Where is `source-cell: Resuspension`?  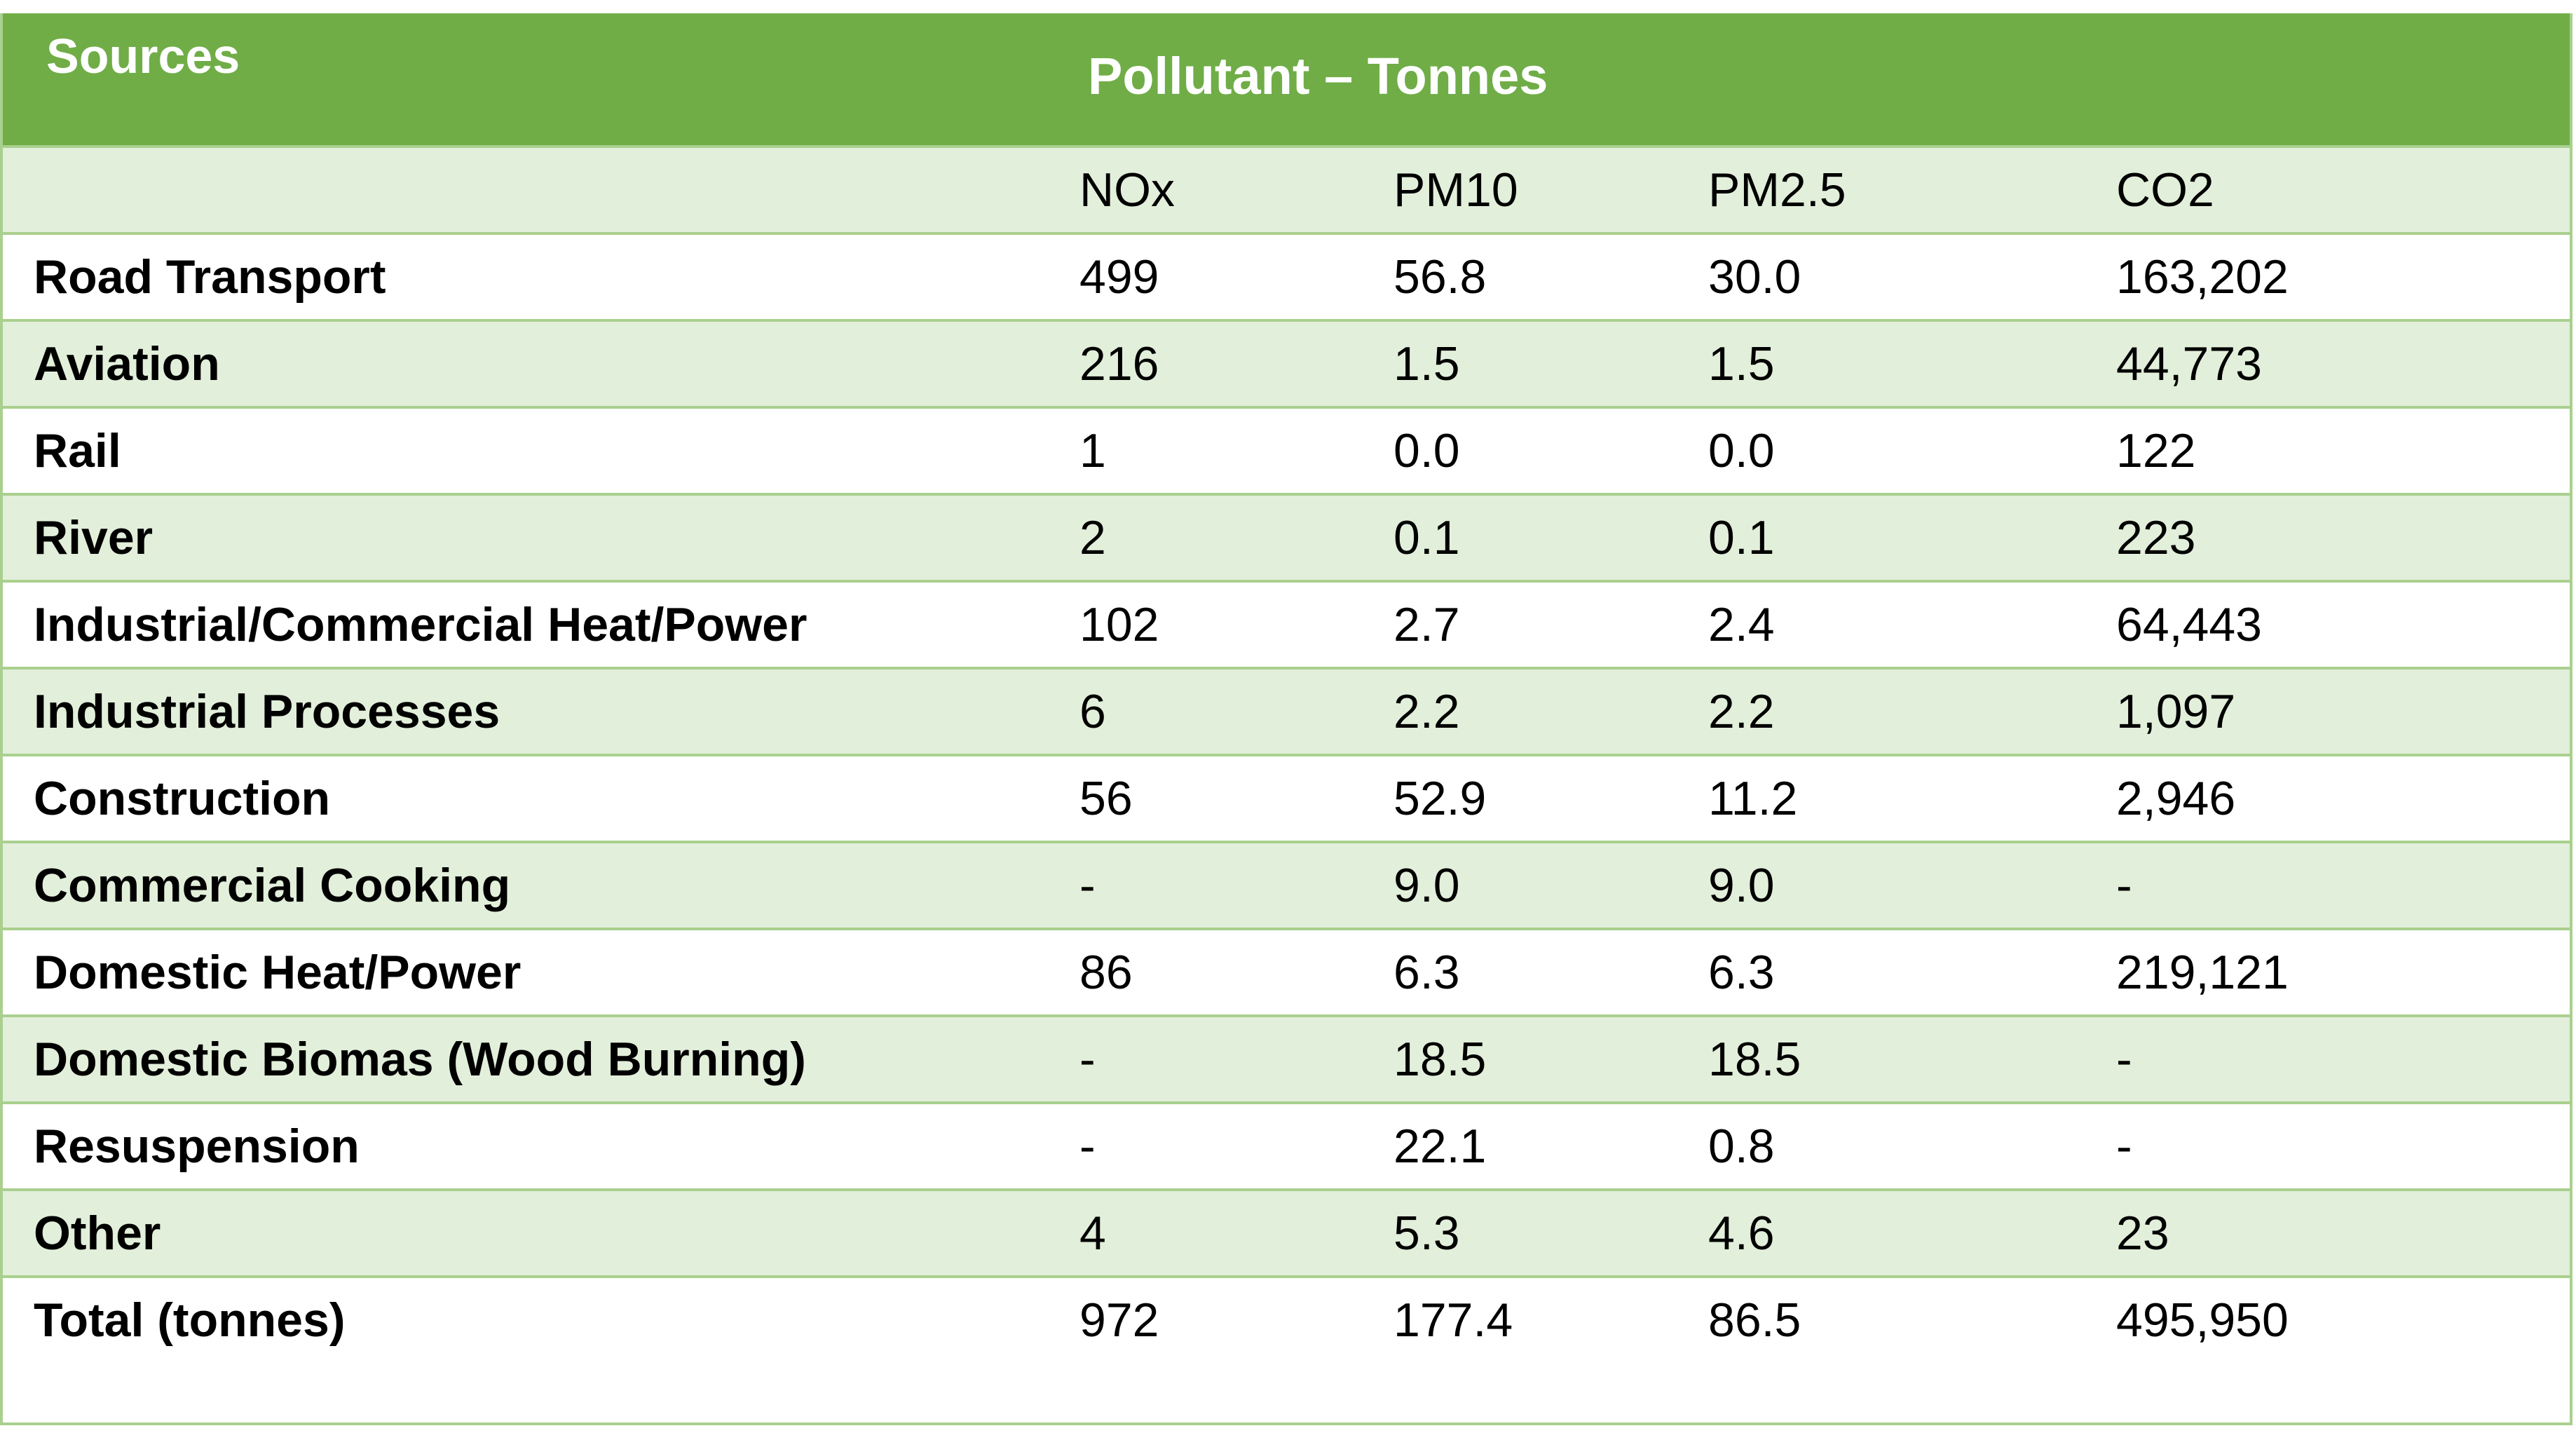 source-cell: Resuspension is located at coordinates (197, 1146).